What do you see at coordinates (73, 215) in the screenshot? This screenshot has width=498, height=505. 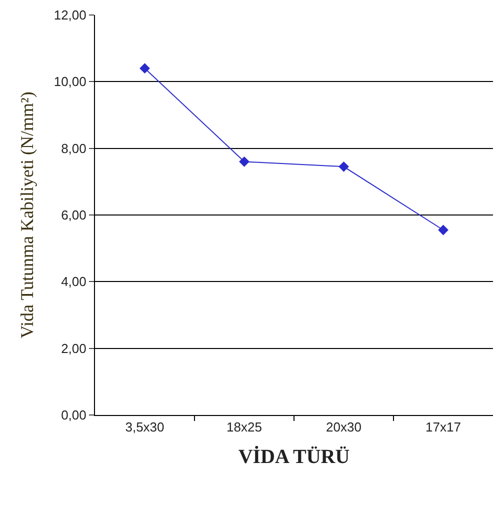 I see `y-tick-label: 6,00` at bounding box center [73, 215].